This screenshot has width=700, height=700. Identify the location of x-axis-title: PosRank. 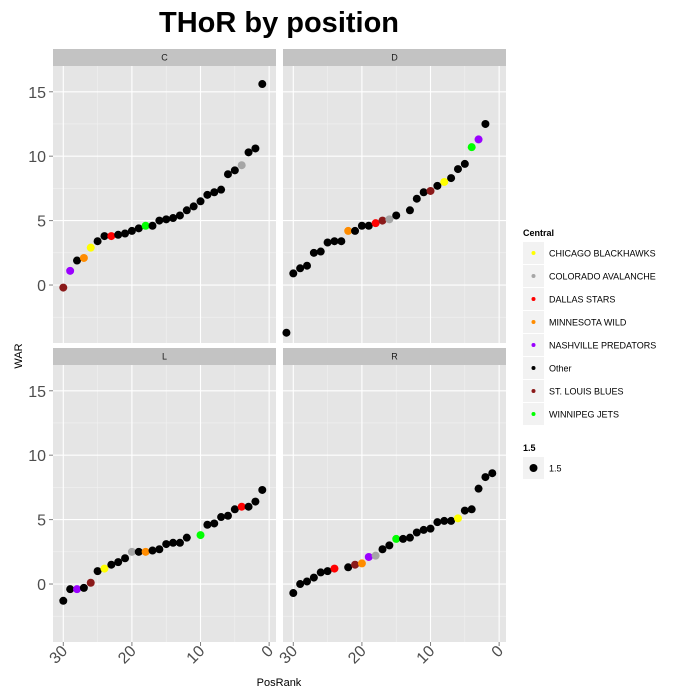
(279, 683).